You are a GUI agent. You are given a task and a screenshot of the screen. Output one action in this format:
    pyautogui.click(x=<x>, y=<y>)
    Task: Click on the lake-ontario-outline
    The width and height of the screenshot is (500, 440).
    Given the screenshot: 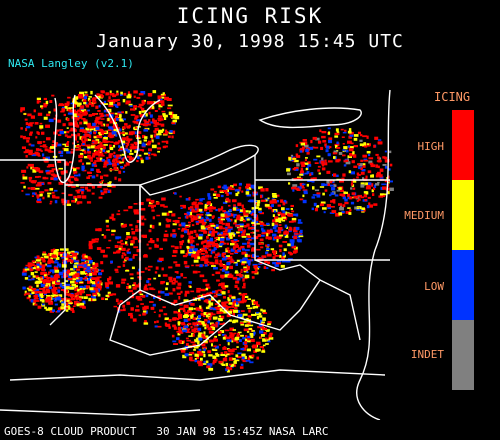 What is the action you would take?
    pyautogui.click(x=310, y=118)
    